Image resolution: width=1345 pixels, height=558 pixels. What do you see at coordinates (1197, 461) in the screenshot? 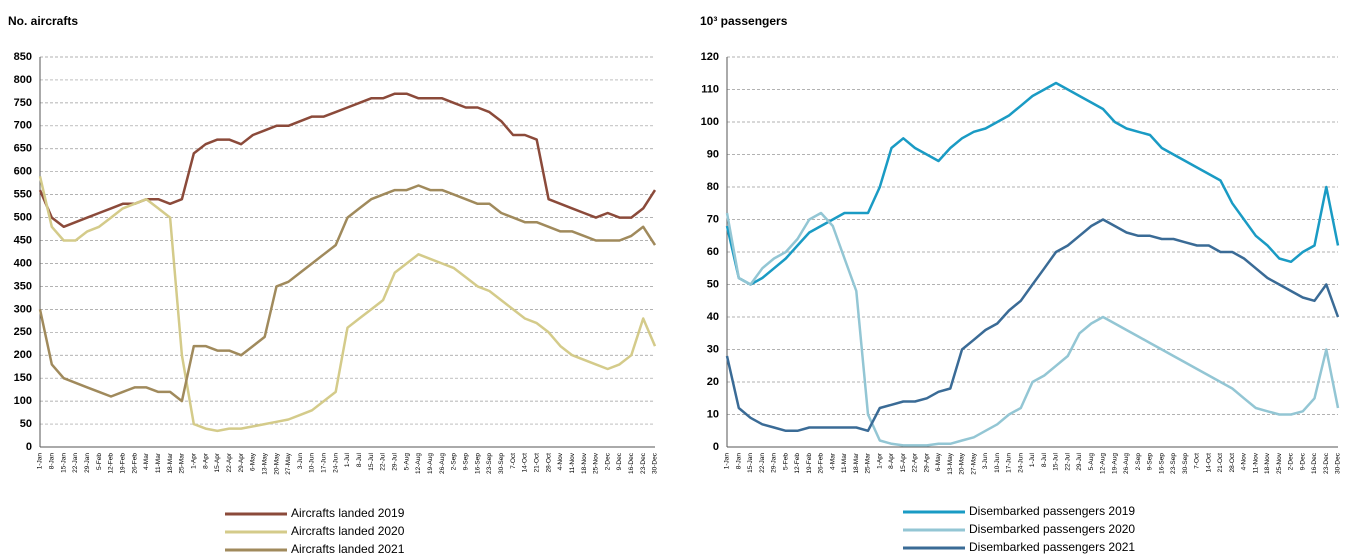
I see `x-tick-label: 7-Oct` at bounding box center [1197, 461].